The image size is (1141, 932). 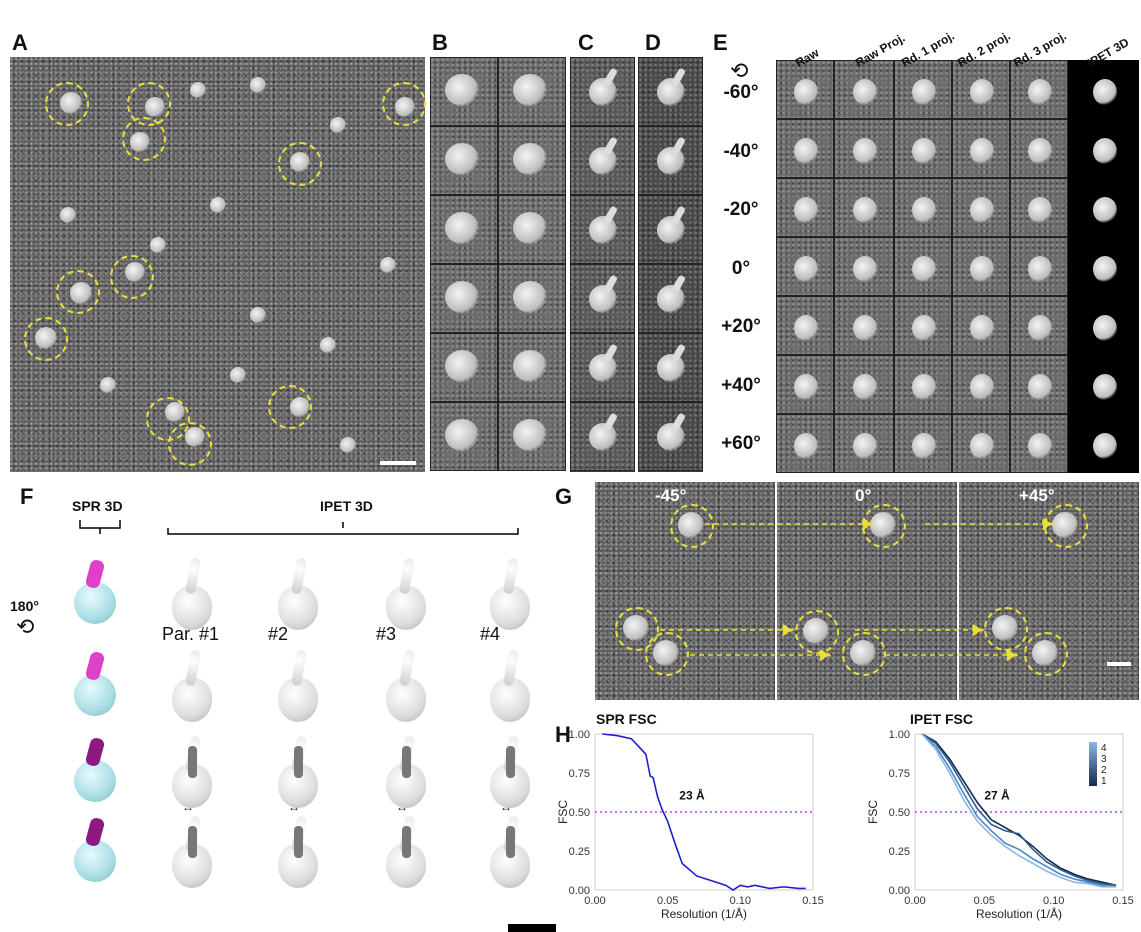 What do you see at coordinates (1104, 781) in the screenshot?
I see `legend-entry: 1` at bounding box center [1104, 781].